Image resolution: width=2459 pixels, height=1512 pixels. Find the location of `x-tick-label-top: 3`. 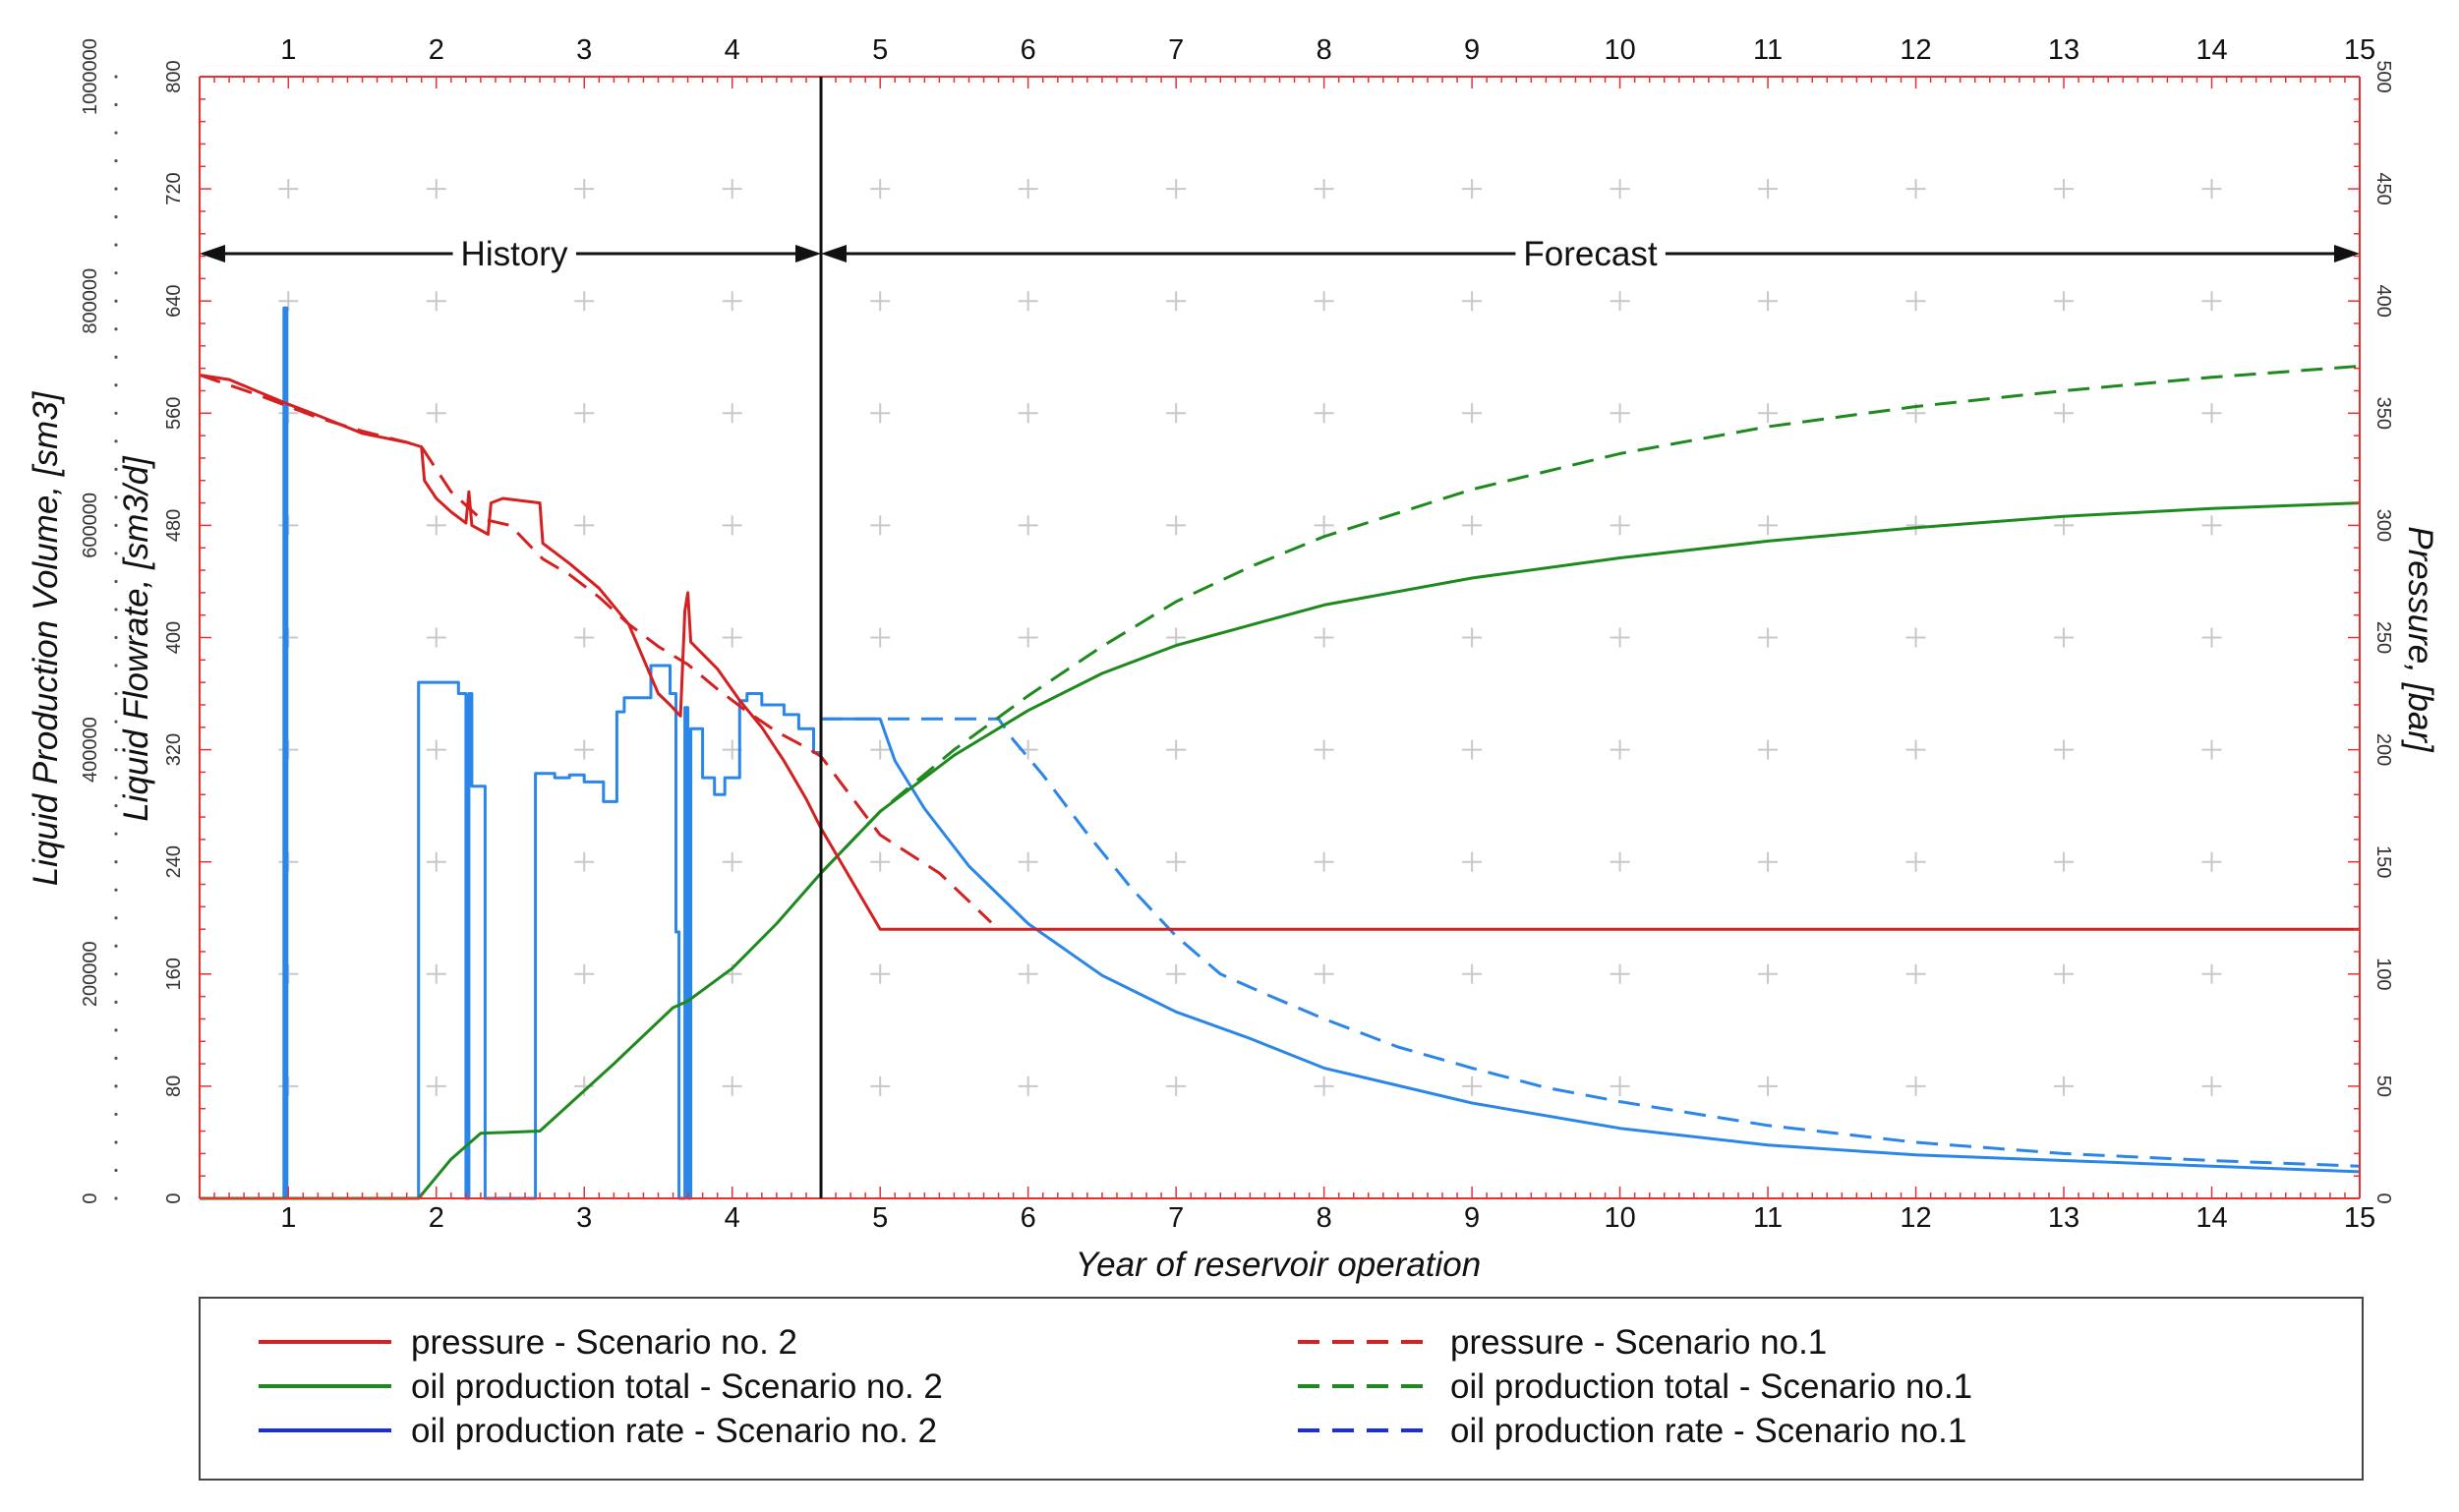

x-tick-label-top: 3 is located at coordinates (584, 50).